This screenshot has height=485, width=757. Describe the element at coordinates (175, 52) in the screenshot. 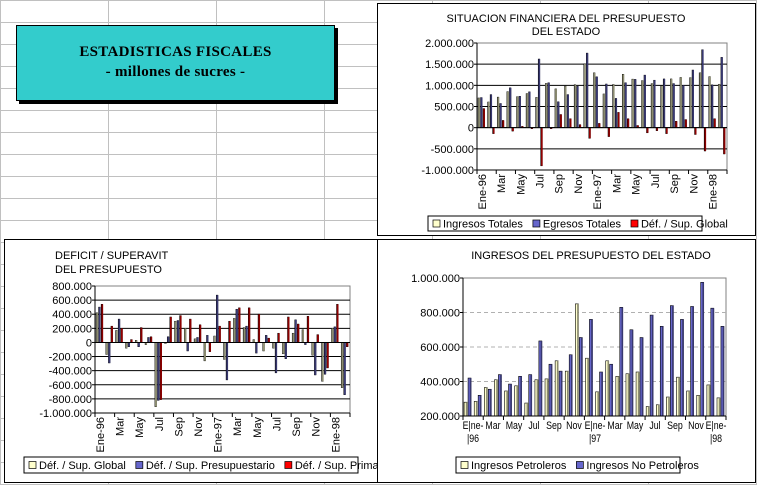

I see `title: ESTADISTICAS FISCALES` at that location.